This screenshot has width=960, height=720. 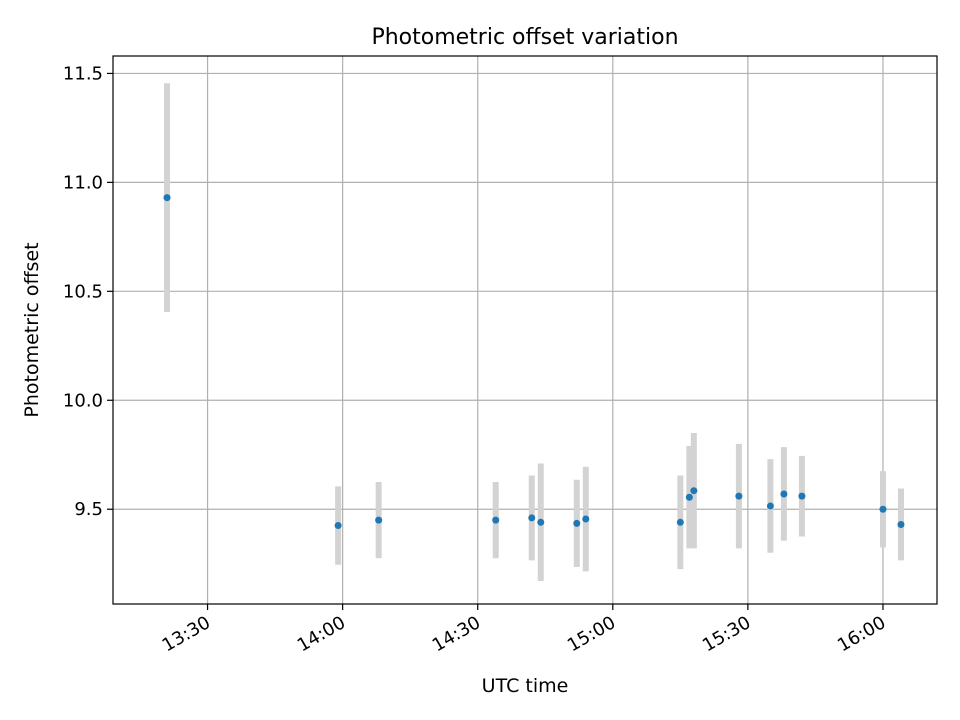 I want to click on y-tick-label: 10.5, so click(x=83, y=291).